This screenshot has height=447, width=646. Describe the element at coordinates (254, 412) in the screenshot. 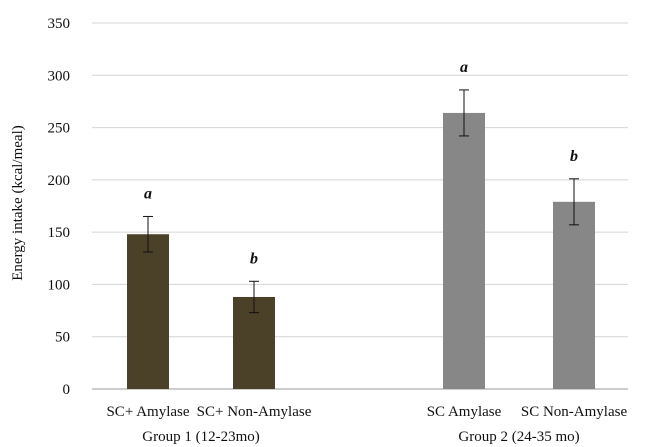

I see `category-label: SC+ Non-Amylase` at that location.